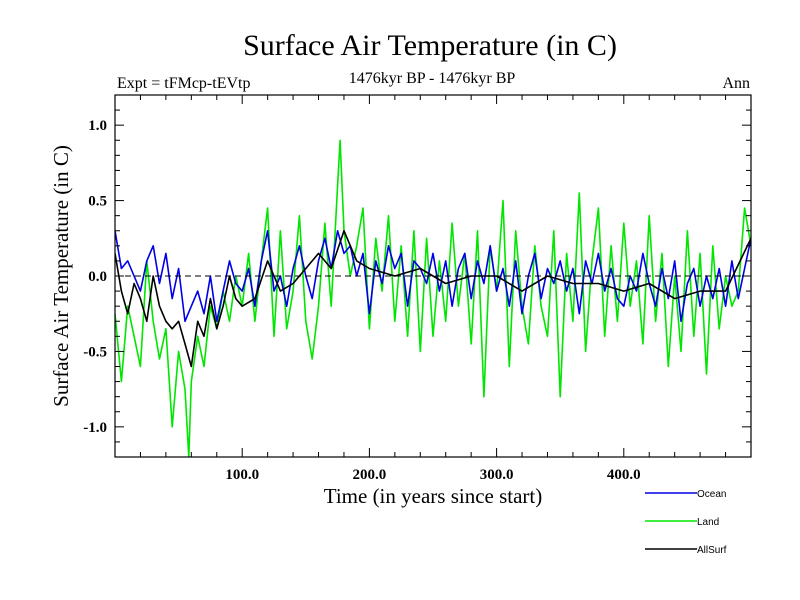  What do you see at coordinates (95, 428) in the screenshot?
I see `y-tick-label: -1.0` at bounding box center [95, 428].